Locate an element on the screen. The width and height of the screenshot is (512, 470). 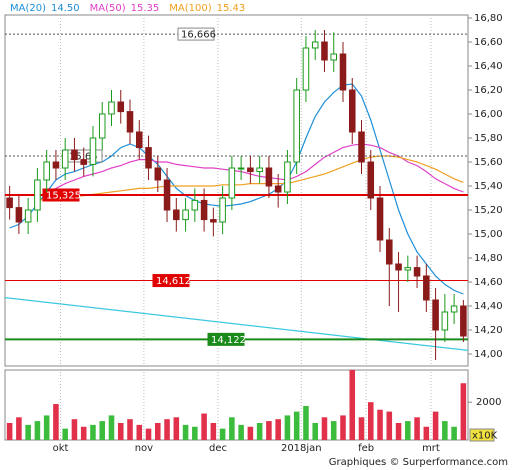
y-tick-label: 14,80 is located at coordinates (488, 258).